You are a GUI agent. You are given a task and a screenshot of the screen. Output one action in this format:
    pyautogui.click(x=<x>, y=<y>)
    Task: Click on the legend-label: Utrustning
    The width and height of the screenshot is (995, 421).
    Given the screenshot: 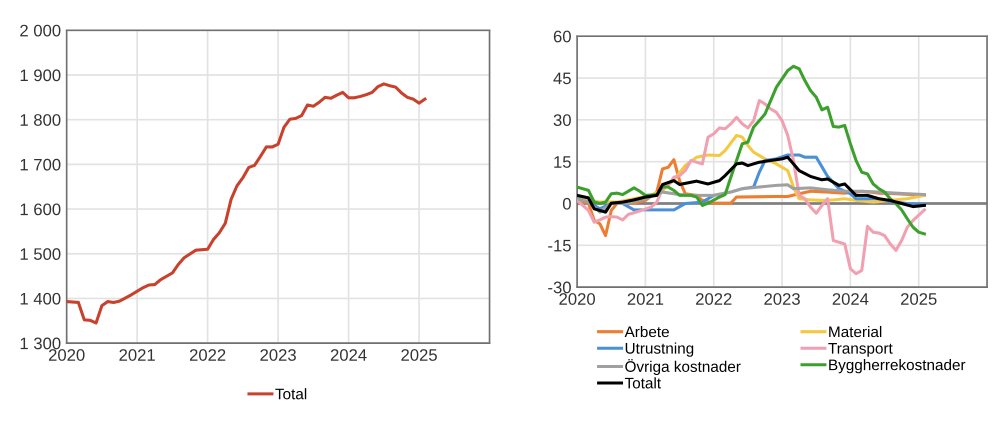 What is the action you would take?
    pyautogui.click(x=660, y=349)
    